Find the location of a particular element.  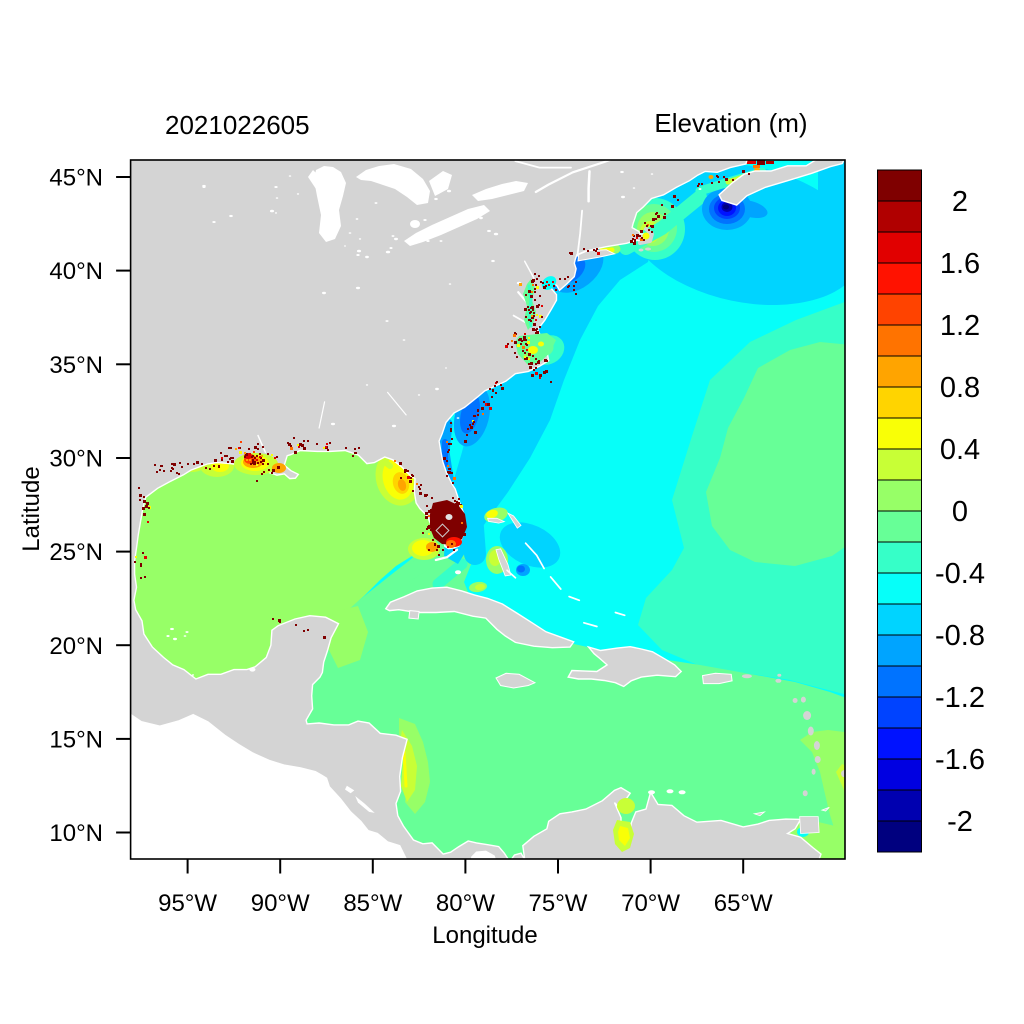

svg-text: 80°W is located at coordinates (465, 903).